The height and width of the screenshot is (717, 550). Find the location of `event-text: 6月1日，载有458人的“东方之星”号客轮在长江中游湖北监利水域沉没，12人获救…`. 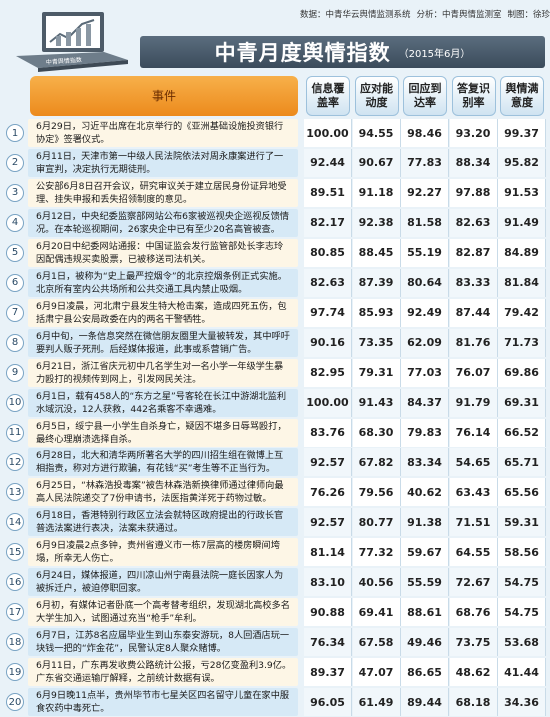

event-text: 6月1日，载有458人的“东方之星”号客轮在长江中游湖北监利水域沉没，12人获救… is located at coordinates (163, 402).